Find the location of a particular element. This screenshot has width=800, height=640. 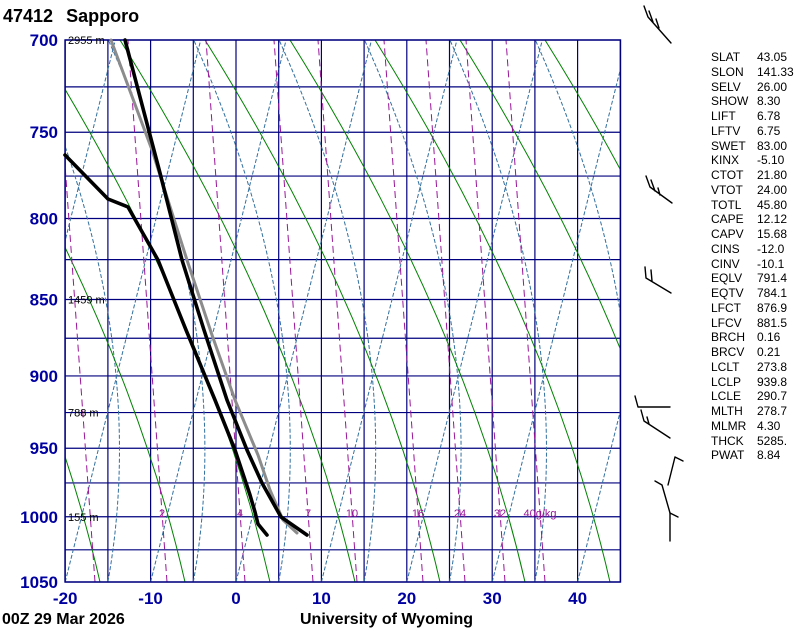

index-value: 15.68 is located at coordinates (772, 234).